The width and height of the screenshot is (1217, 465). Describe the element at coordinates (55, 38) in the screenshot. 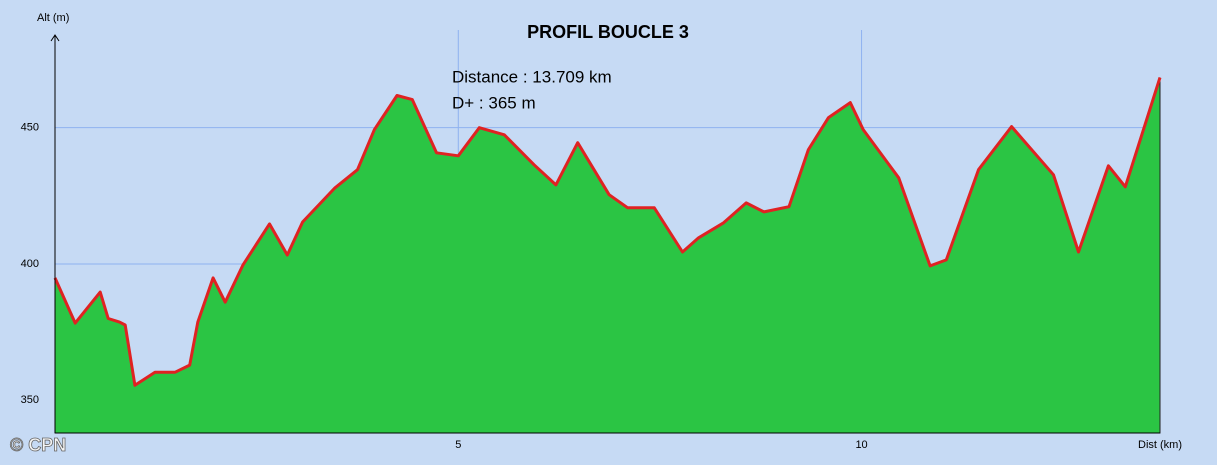

I see `y-axis-arrow` at that location.